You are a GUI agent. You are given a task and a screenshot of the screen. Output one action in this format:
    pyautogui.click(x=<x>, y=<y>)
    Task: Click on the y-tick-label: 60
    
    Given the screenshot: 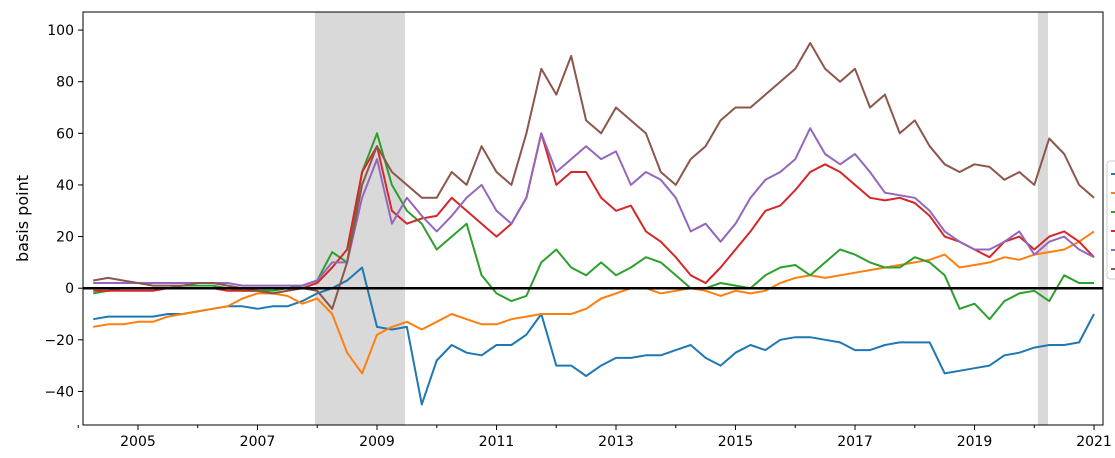 What is the action you would take?
    pyautogui.click(x=65, y=134)
    